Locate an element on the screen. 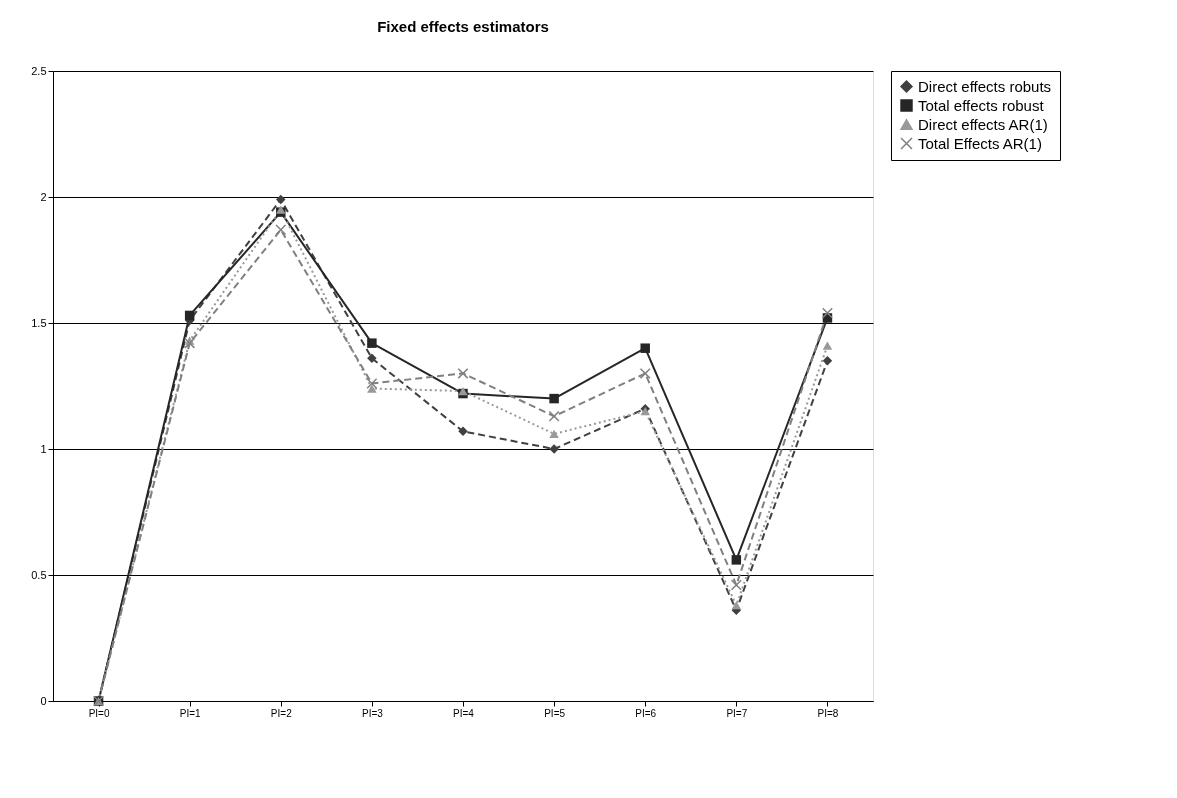 This screenshot has height=798, width=1177. legend-label: Direct effects AR(1) is located at coordinates (983, 124).